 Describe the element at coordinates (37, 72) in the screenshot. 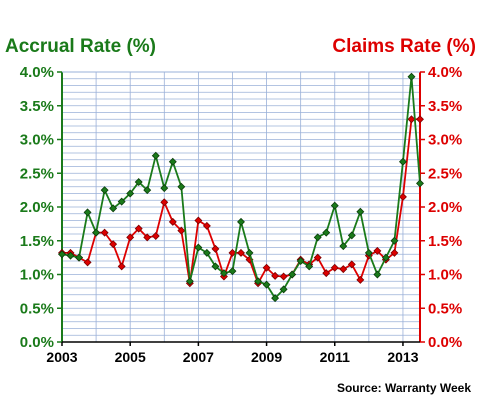

I see `left-tick-label: 4.0%` at that location.